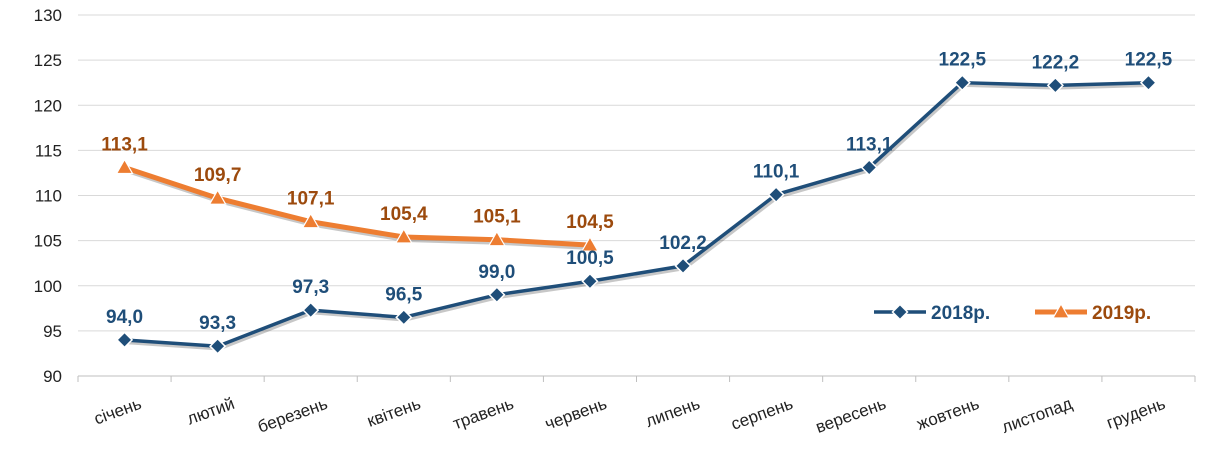 Image resolution: width=1222 pixels, height=460 pixels. I want to click on data-label: 97,3, so click(310, 287).